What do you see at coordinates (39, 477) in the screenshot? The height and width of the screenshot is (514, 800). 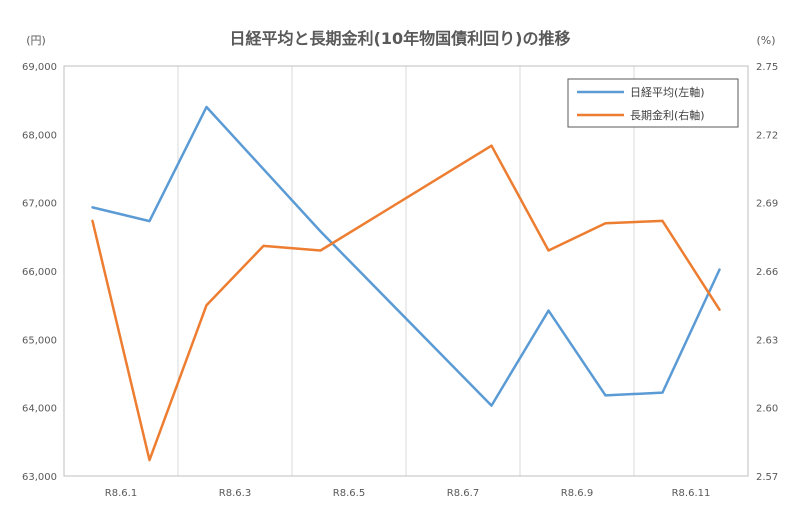 I see `y-left-tick-label: 63,000` at bounding box center [39, 477].